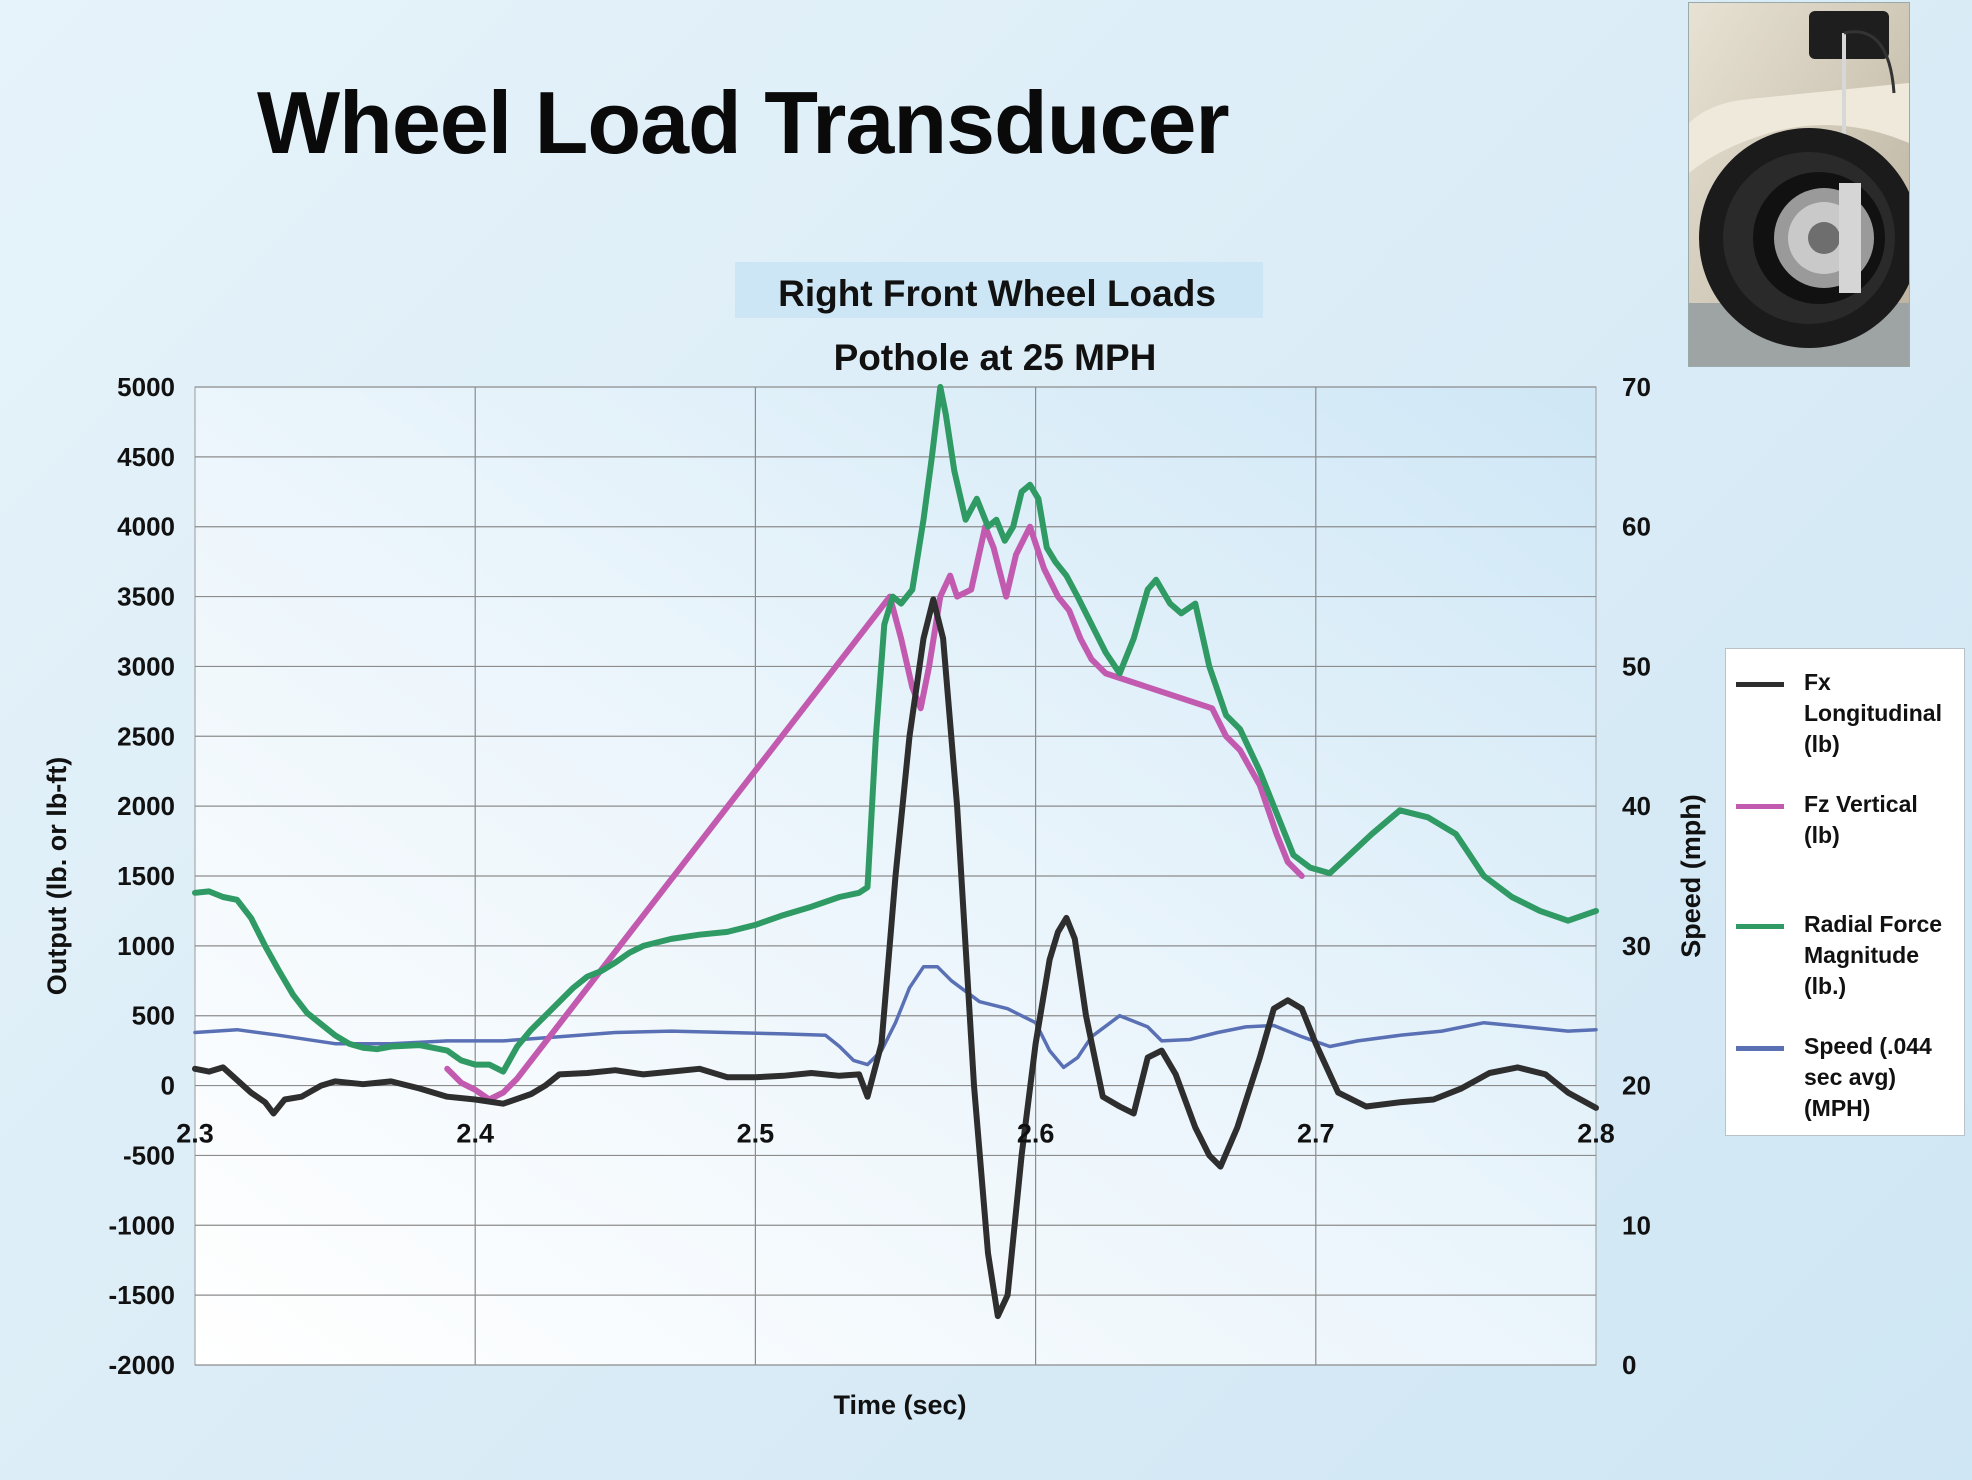  I want to click on x-tick-label: 2.4, so click(475, 1134).